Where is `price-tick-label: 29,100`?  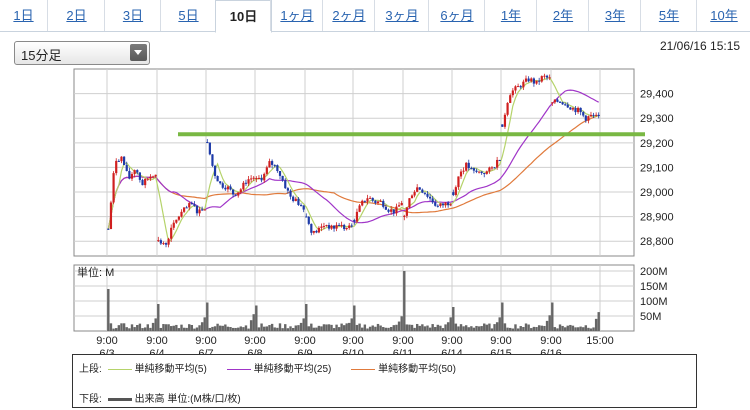 price-tick-label: 29,100 is located at coordinates (657, 168).